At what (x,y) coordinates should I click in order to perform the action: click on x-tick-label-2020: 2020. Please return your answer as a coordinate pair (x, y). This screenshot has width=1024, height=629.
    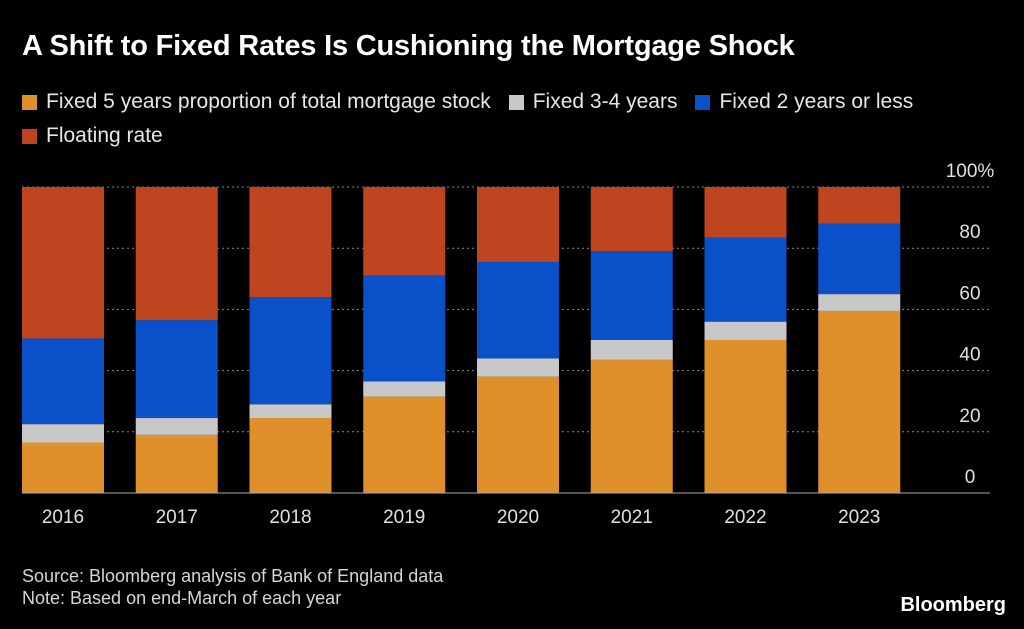
    Looking at the image, I should click on (518, 517).